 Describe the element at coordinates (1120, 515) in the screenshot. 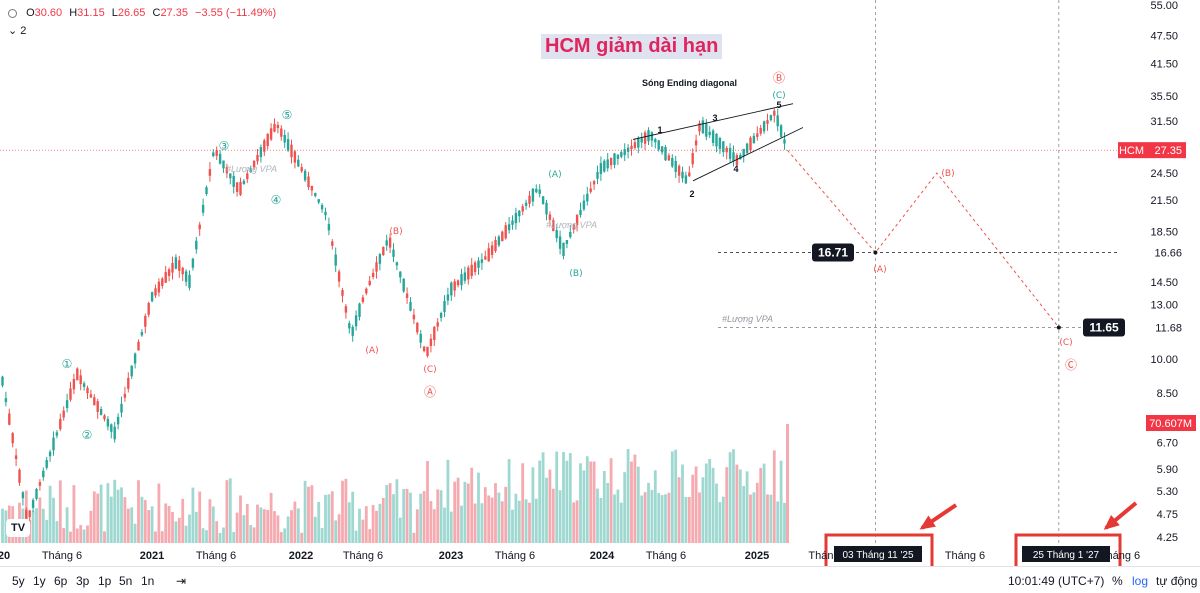

I see `arrow-icon` at that location.